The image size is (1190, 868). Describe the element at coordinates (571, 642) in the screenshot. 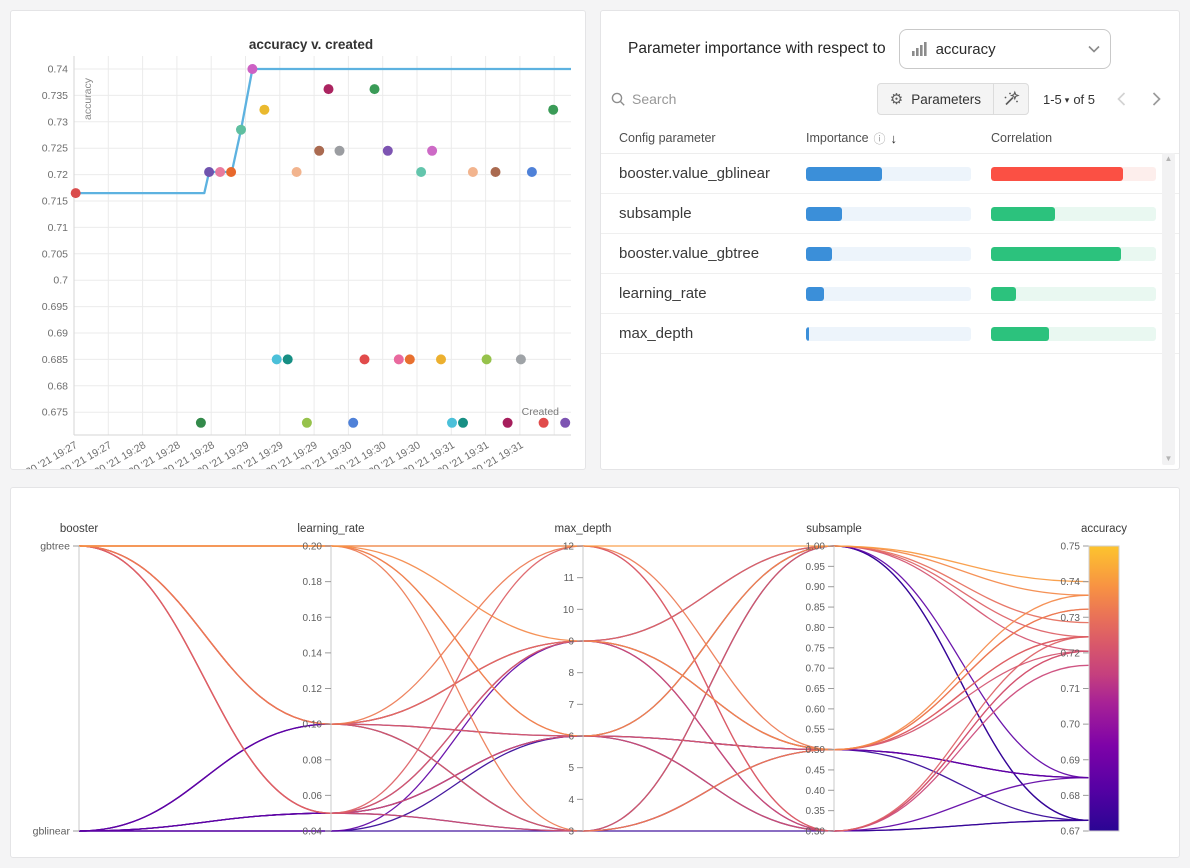

I see `pcoord-tick-label: 9` at that location.